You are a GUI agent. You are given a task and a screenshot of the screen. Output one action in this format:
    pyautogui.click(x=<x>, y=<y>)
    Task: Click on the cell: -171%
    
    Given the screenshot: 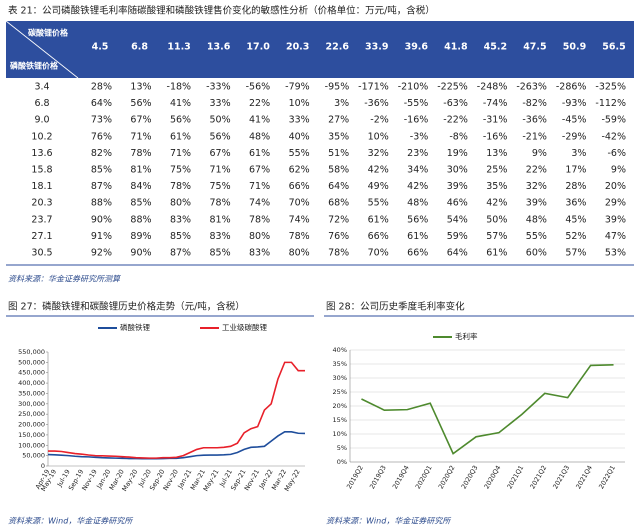 What is the action you would take?
    pyautogui.click(x=373, y=87)
    